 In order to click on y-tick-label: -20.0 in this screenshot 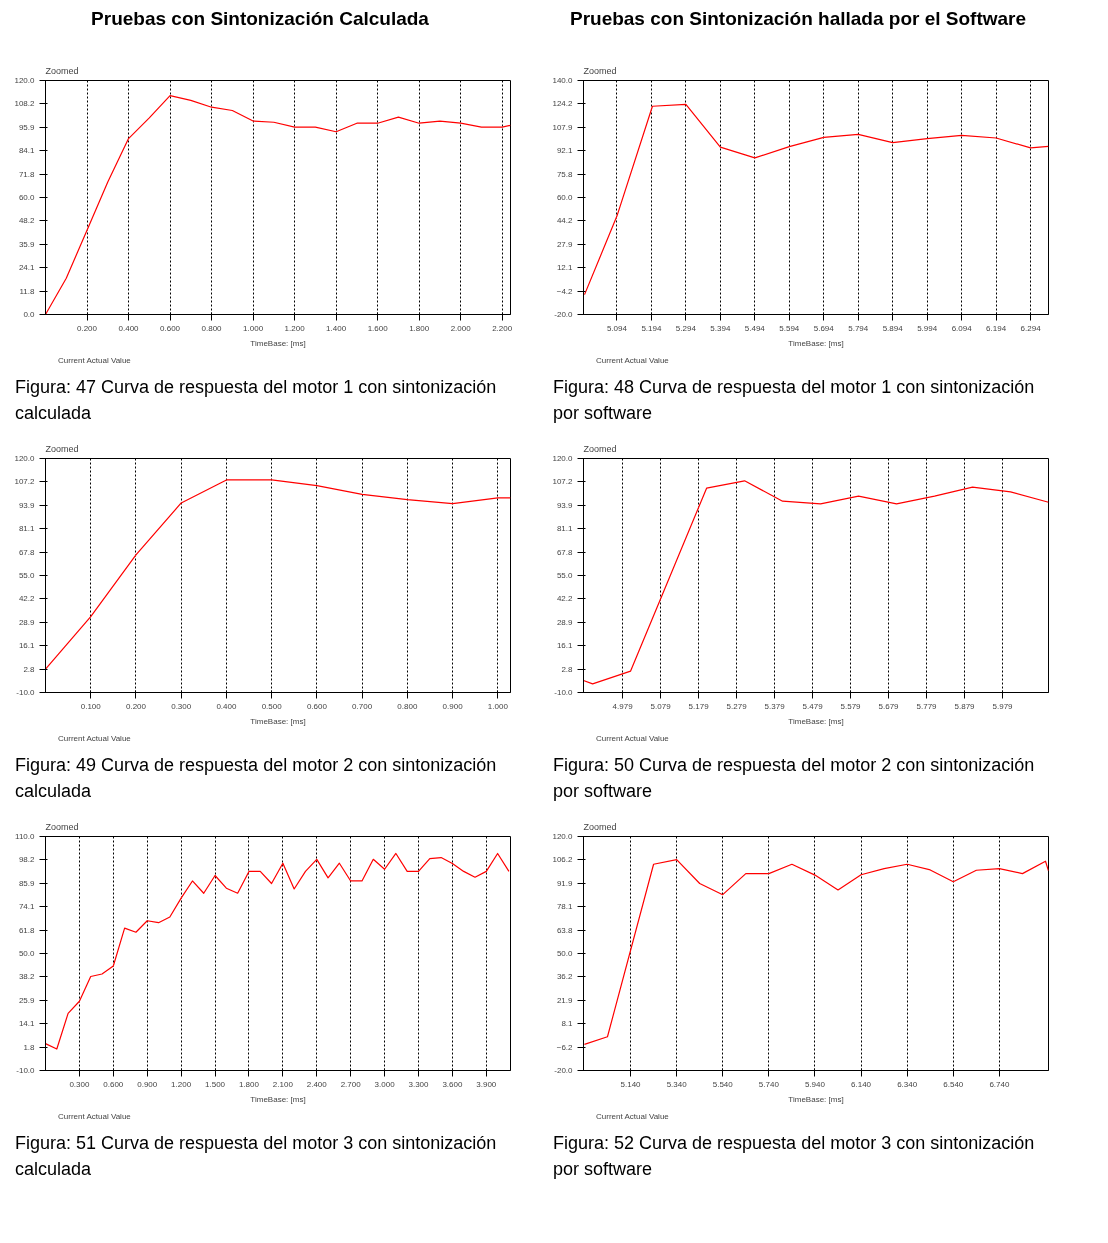, I will do `click(564, 1070)`.